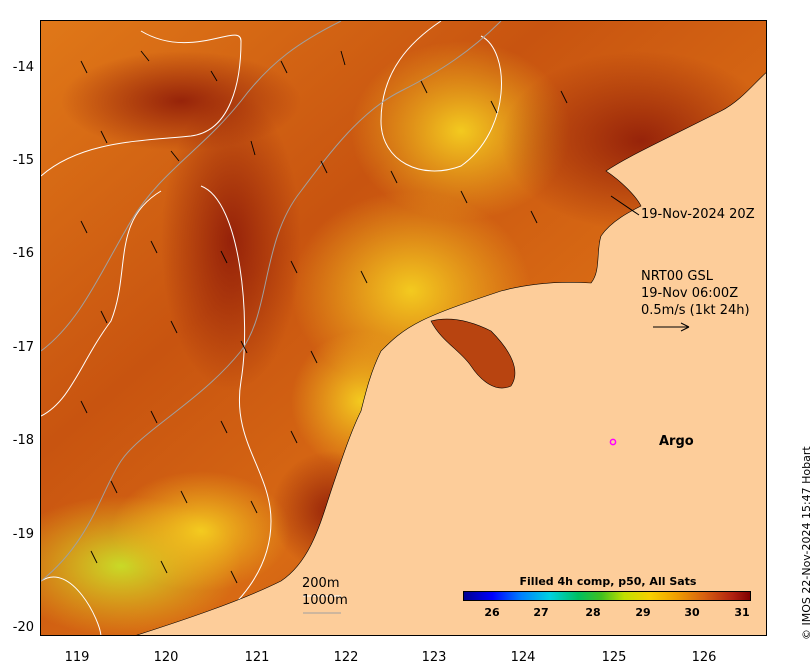 The width and height of the screenshot is (810, 672). What do you see at coordinates (613, 442) in the screenshot?
I see `argo-float-marker` at bounding box center [613, 442].